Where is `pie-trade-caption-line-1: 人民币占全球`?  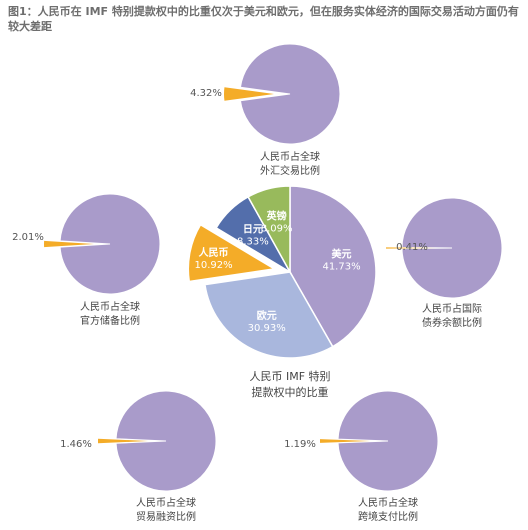 pie-trade-caption-line-1: 人民币占全球 is located at coordinates (166, 502).